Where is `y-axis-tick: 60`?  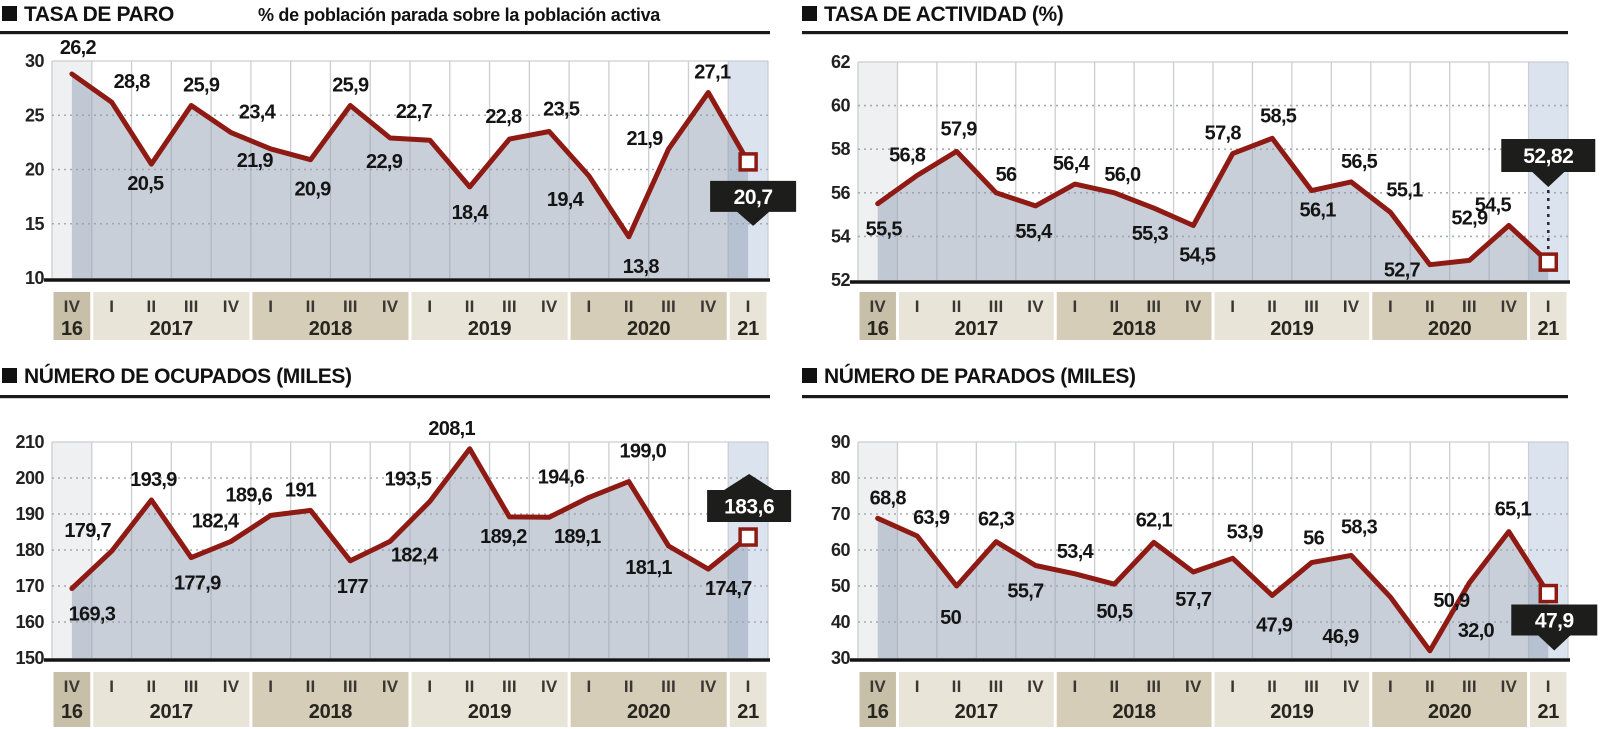
y-axis-tick: 60 is located at coordinates (841, 550).